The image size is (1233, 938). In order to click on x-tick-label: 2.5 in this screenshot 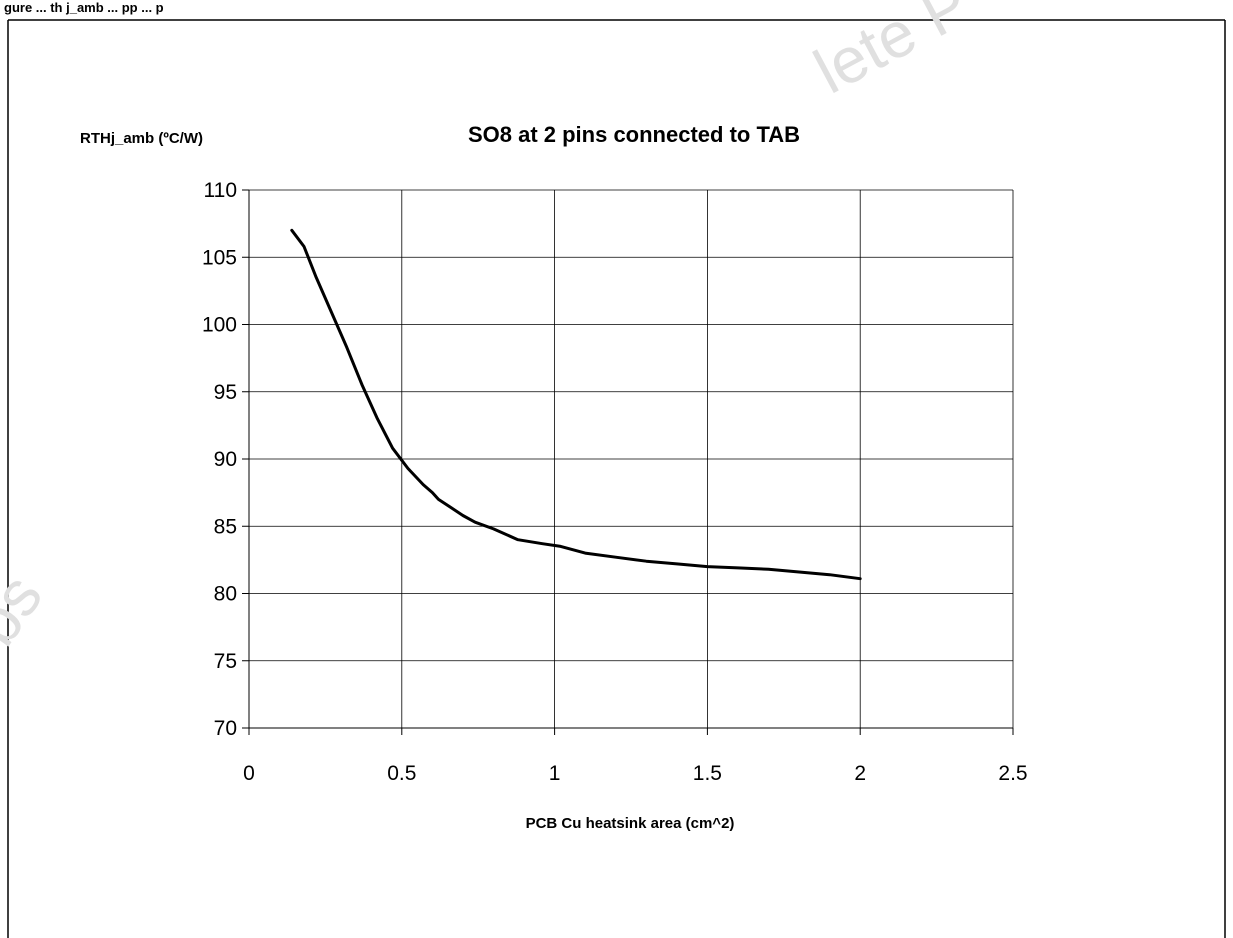, I will do `click(1012, 773)`.